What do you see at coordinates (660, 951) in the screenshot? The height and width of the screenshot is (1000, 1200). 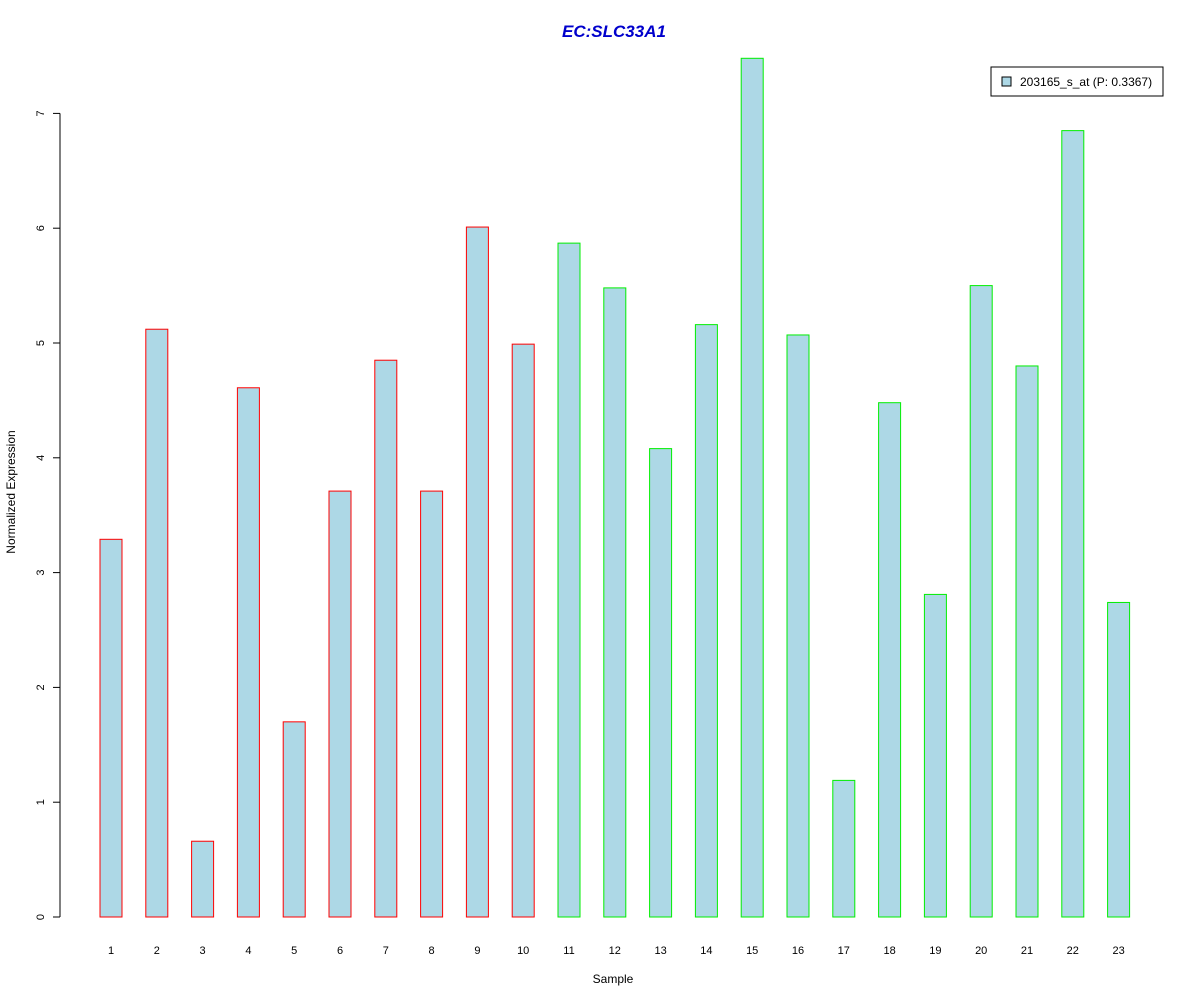 I see `x-tick-label: 13` at bounding box center [660, 951].